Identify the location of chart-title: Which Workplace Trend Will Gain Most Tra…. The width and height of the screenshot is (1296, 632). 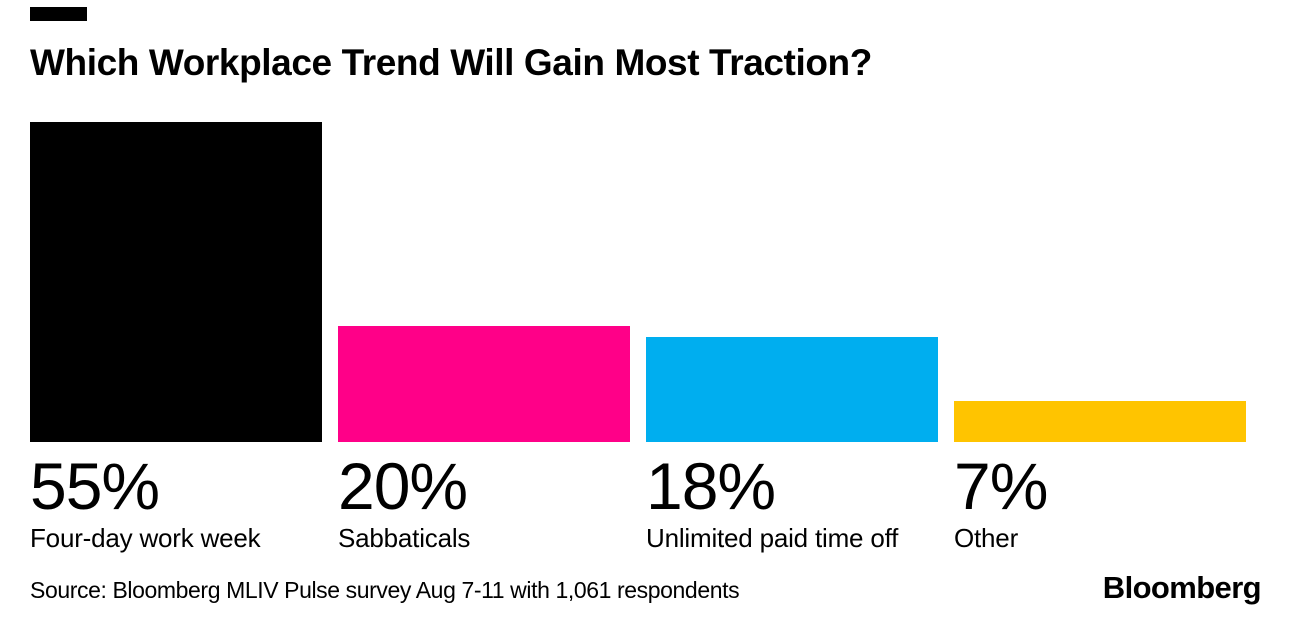
(451, 62).